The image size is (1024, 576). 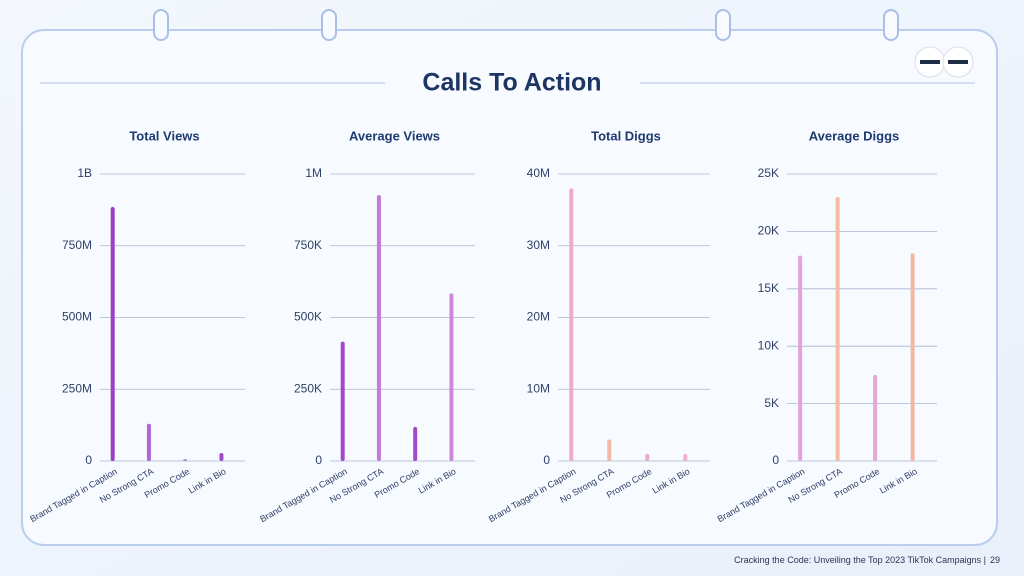 What do you see at coordinates (77, 317) in the screenshot?
I see `y-tick-label: 500M` at bounding box center [77, 317].